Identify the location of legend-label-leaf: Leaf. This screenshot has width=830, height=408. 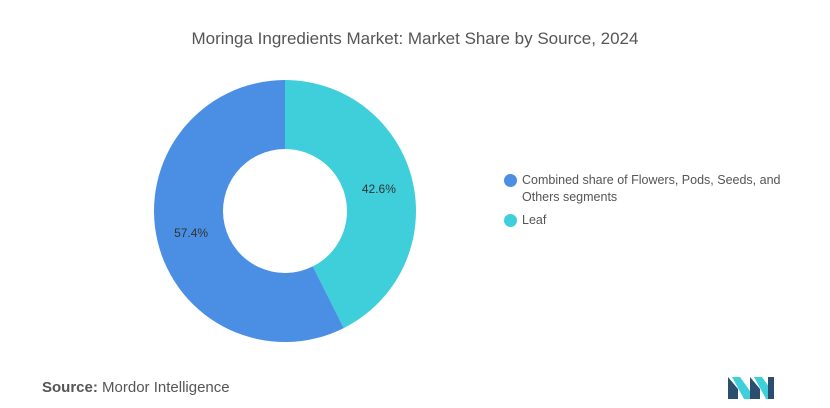
(534, 220).